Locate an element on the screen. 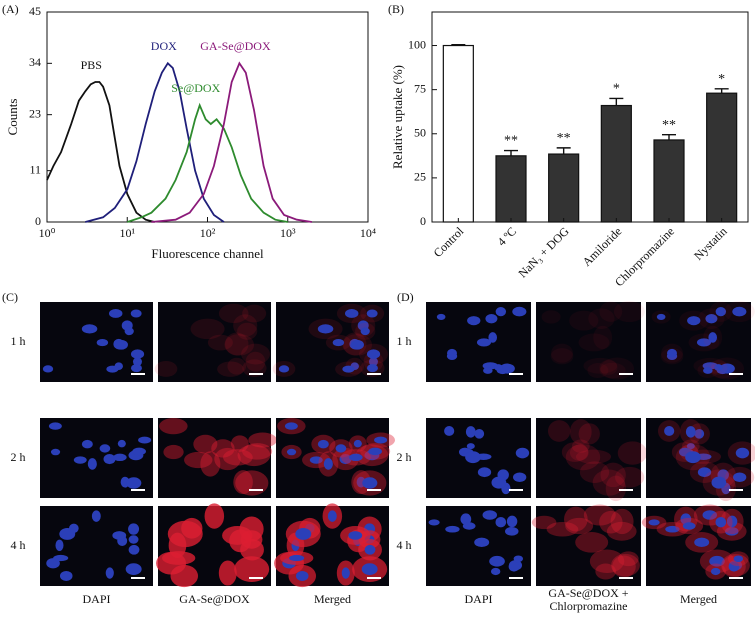 This screenshot has width=755, height=625. column-label: Merged is located at coordinates (332, 599).